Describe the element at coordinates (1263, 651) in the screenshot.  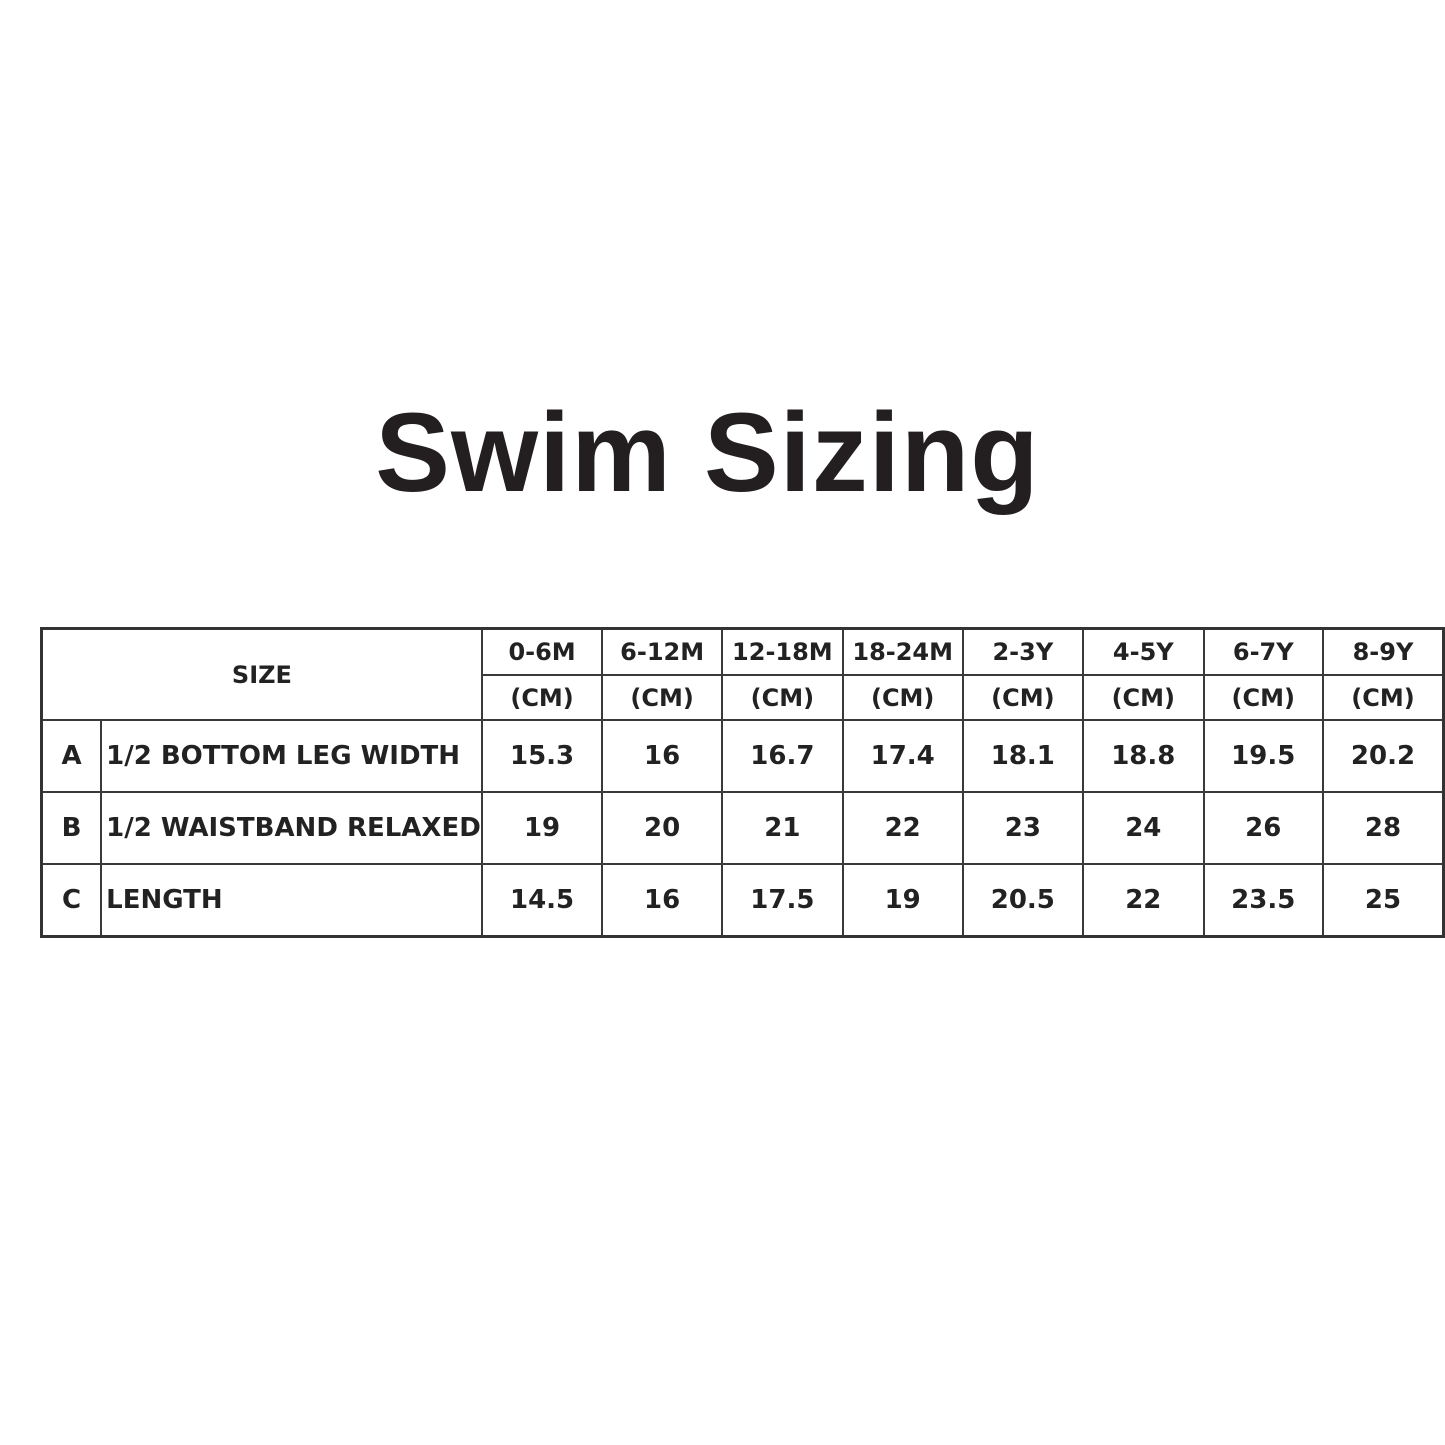
I see `size-header-cell: 6-7Y` at that location.